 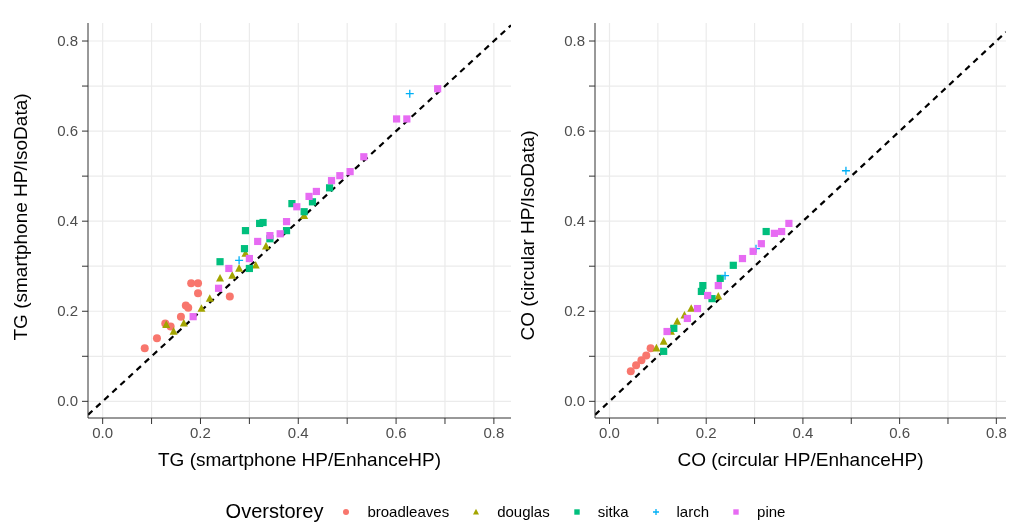 What do you see at coordinates (527, 235) in the screenshot?
I see `y-axis-title: CO (circular HP/IsoData)` at bounding box center [527, 235].